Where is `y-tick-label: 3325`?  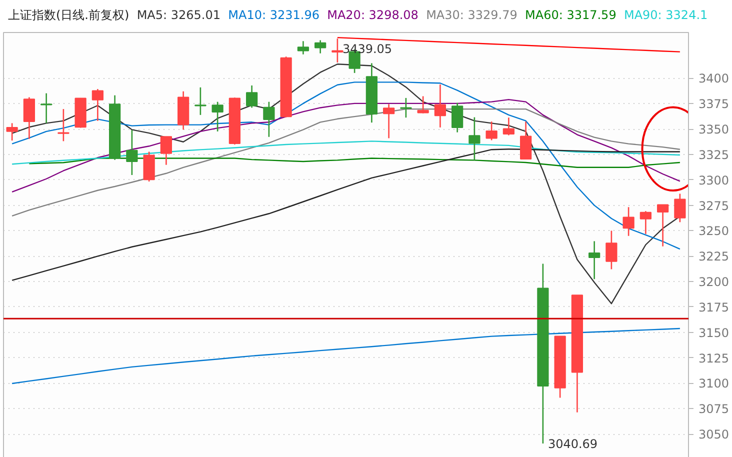 y-tick-label: 3325 is located at coordinates (714, 155).